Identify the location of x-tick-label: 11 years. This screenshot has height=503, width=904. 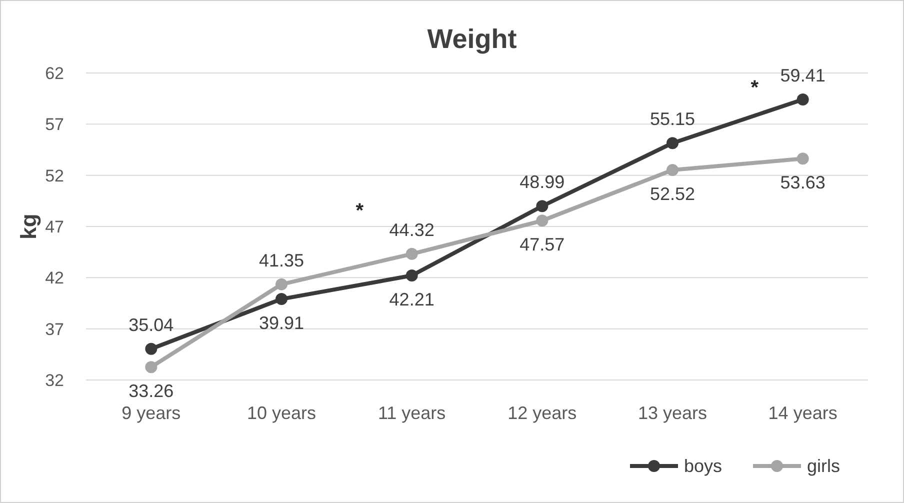
(412, 413).